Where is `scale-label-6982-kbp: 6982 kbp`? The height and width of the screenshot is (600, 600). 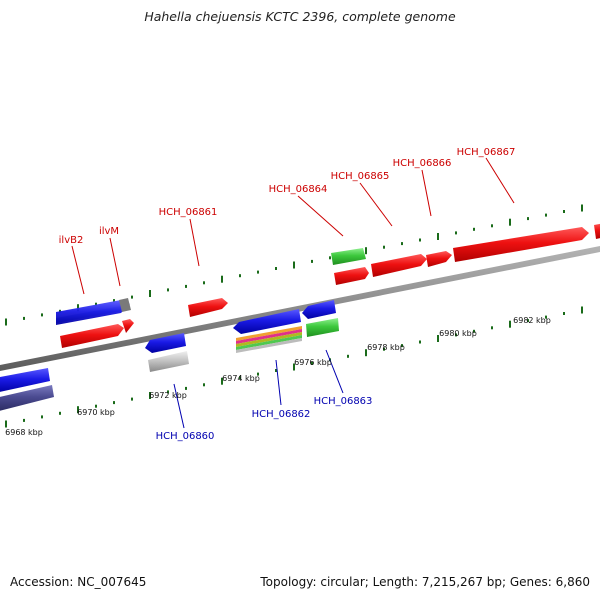 scale-label-6982-kbp: 6982 kbp is located at coordinates (532, 320).